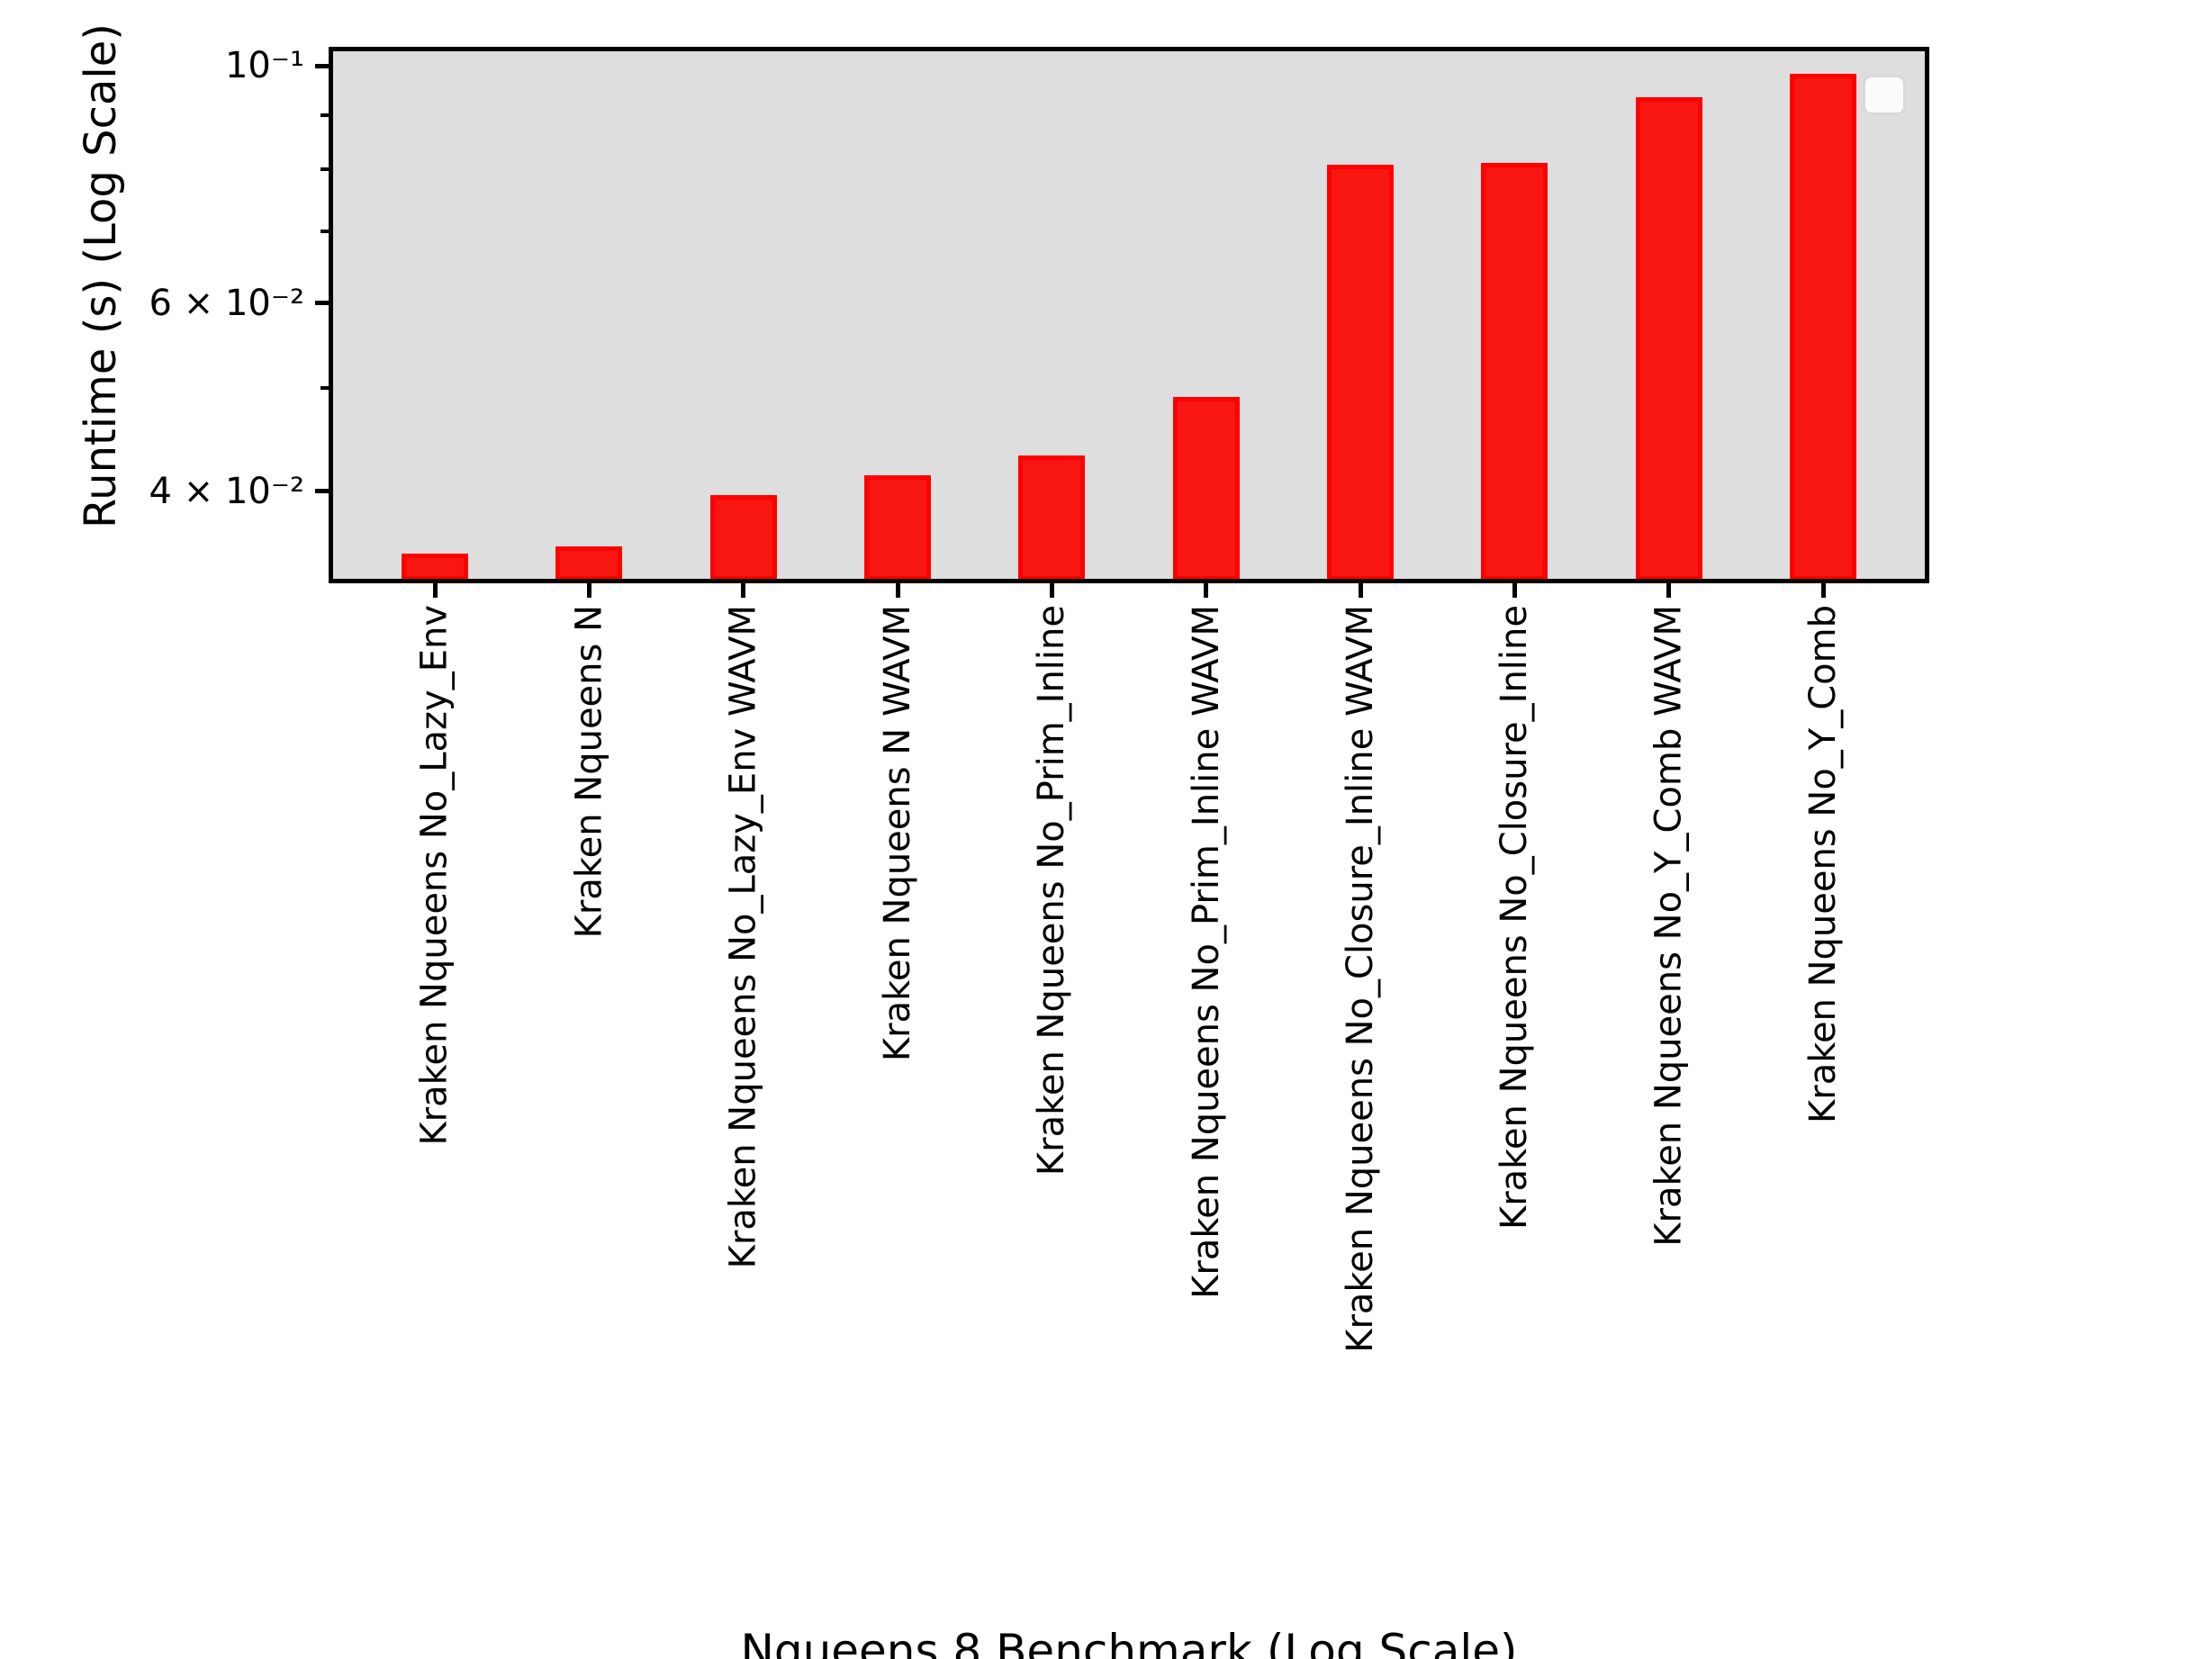 The width and height of the screenshot is (2212, 1659). Describe the element at coordinates (331, 315) in the screenshot. I see `axis-spine-left` at that location.